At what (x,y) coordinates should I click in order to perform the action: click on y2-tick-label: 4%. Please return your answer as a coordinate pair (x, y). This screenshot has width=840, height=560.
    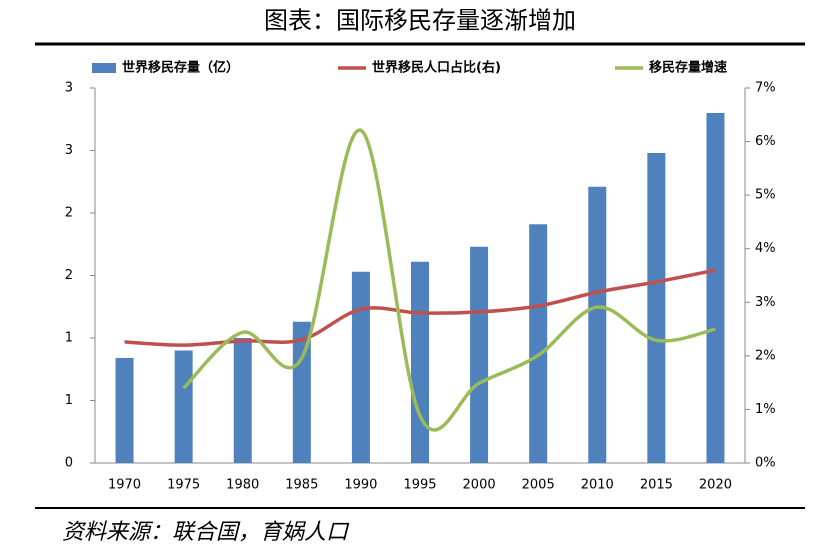
    Looking at the image, I should click on (765, 248).